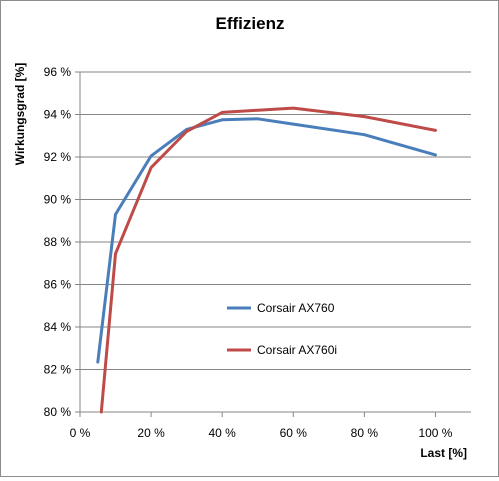 The image size is (499, 481). What do you see at coordinates (20, 114) in the screenshot?
I see `y-axis-title: Wirkungsgrad [%]` at bounding box center [20, 114].